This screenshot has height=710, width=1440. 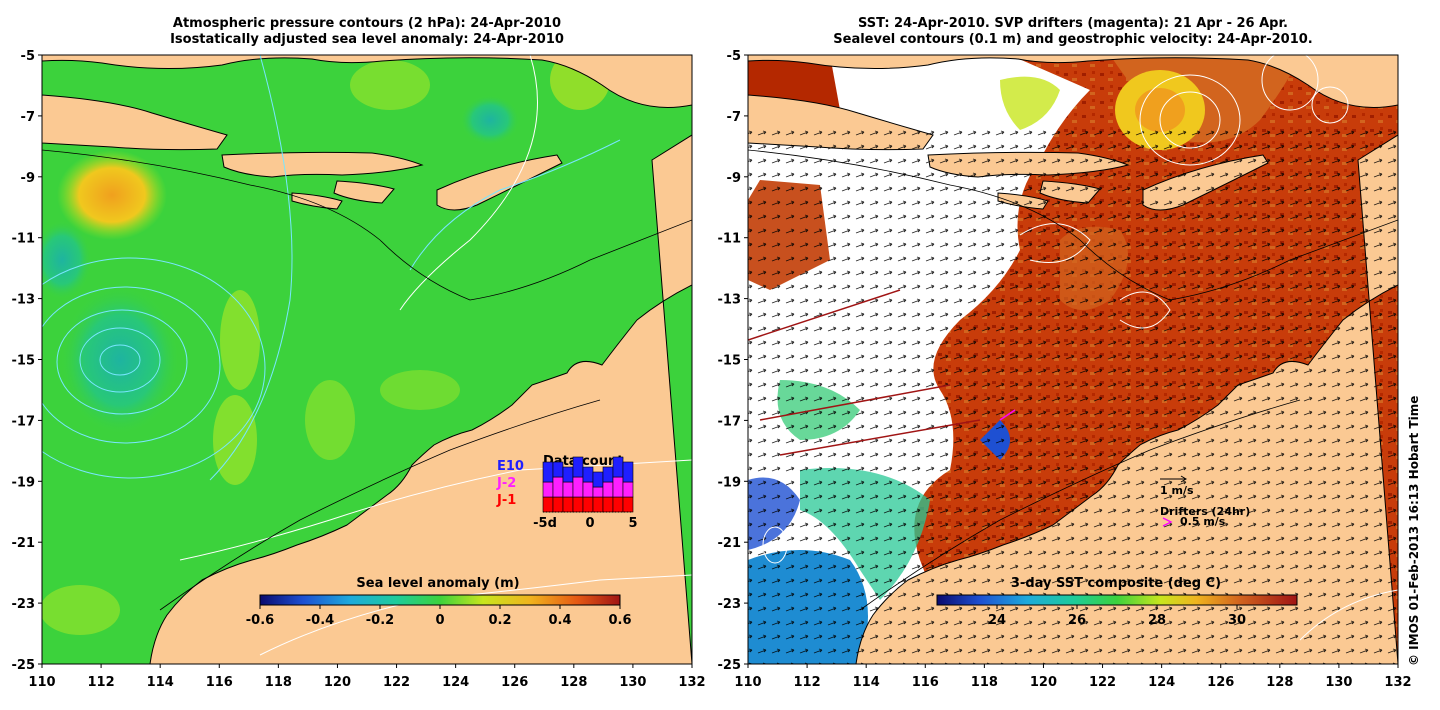 What do you see at coordinates (1397, 682) in the screenshot?
I see `right-lon-tick: 132` at bounding box center [1397, 682].